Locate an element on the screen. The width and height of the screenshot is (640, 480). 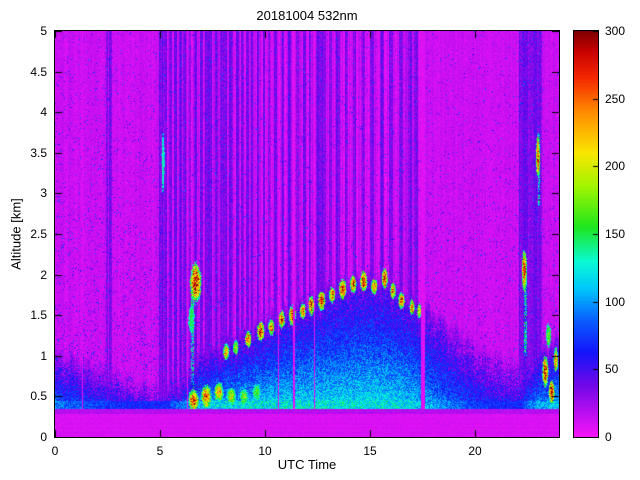
y-tick-label: 2 is located at coordinates (43, 274).